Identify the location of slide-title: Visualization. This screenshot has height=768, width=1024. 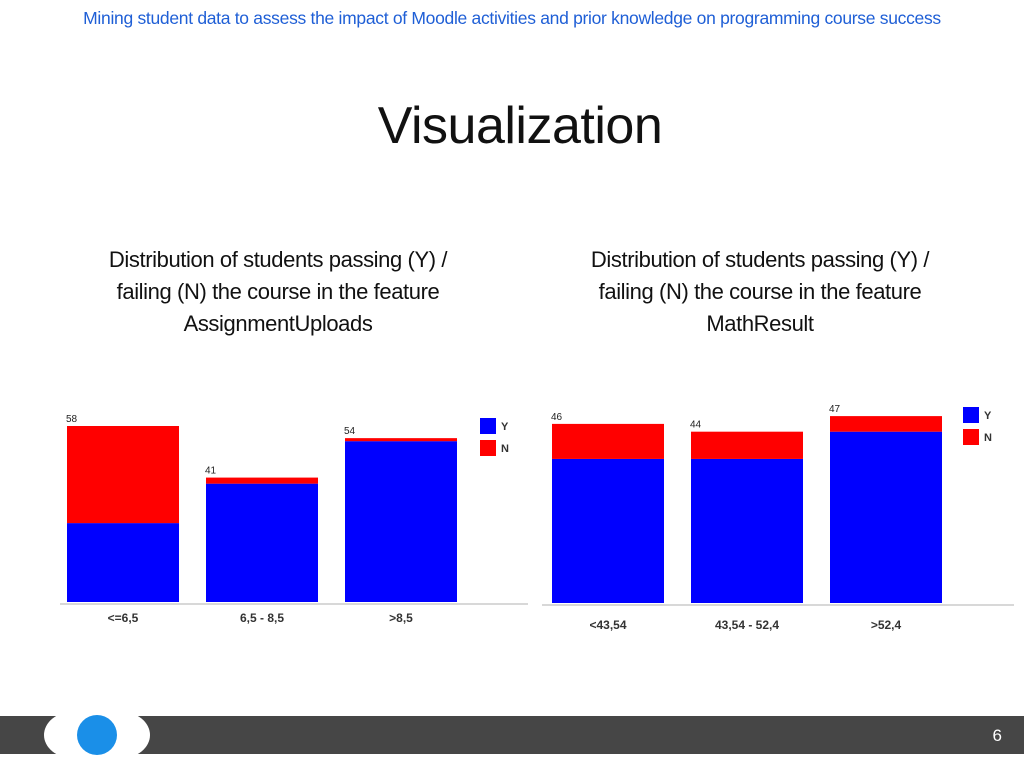
(520, 126).